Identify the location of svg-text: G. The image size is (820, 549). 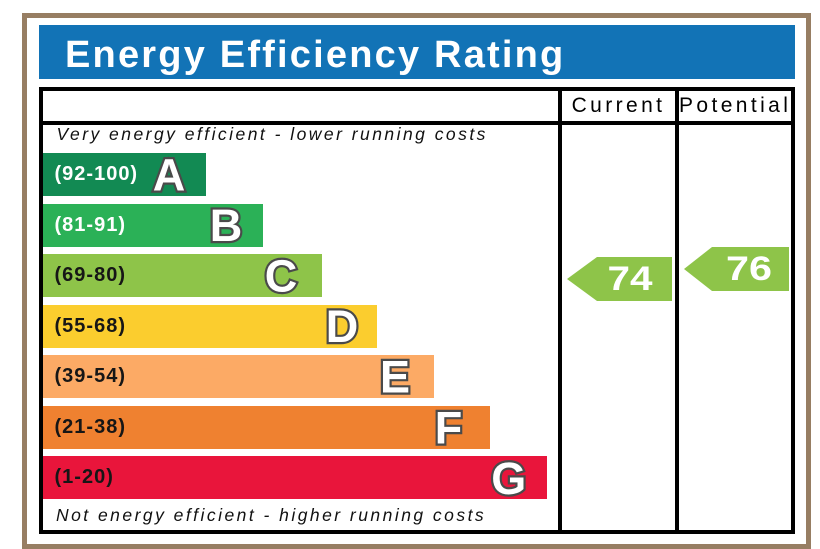
(508, 478).